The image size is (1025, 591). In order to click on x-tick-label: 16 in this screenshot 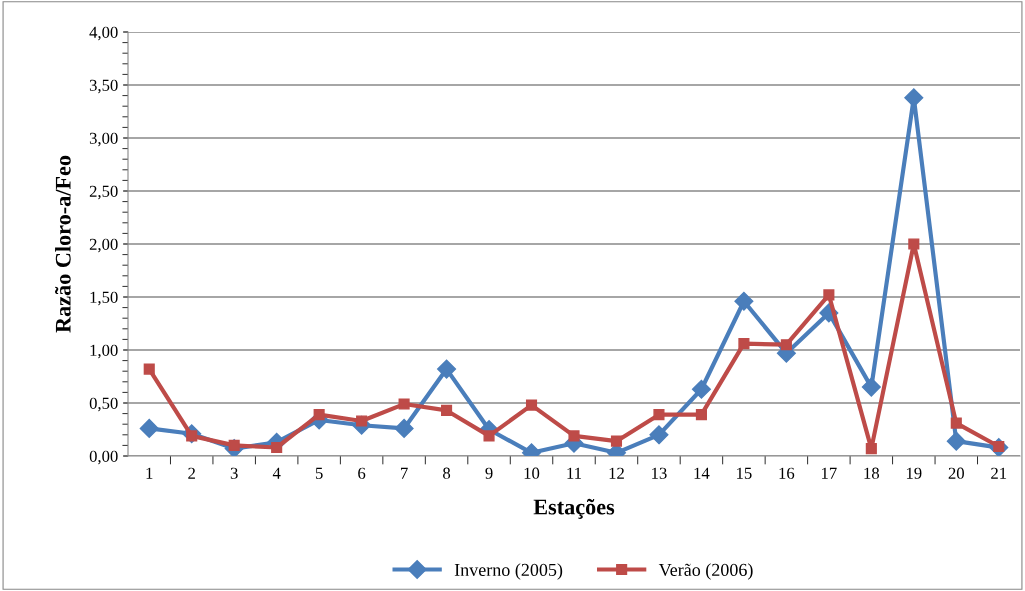, I will do `click(787, 473)`.